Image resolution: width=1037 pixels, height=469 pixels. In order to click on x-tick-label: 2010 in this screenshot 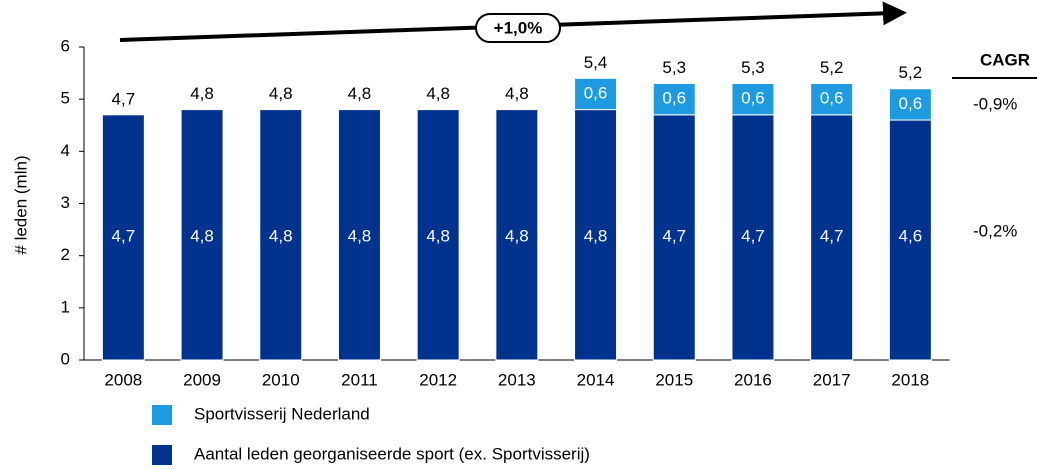, I will do `click(281, 379)`.